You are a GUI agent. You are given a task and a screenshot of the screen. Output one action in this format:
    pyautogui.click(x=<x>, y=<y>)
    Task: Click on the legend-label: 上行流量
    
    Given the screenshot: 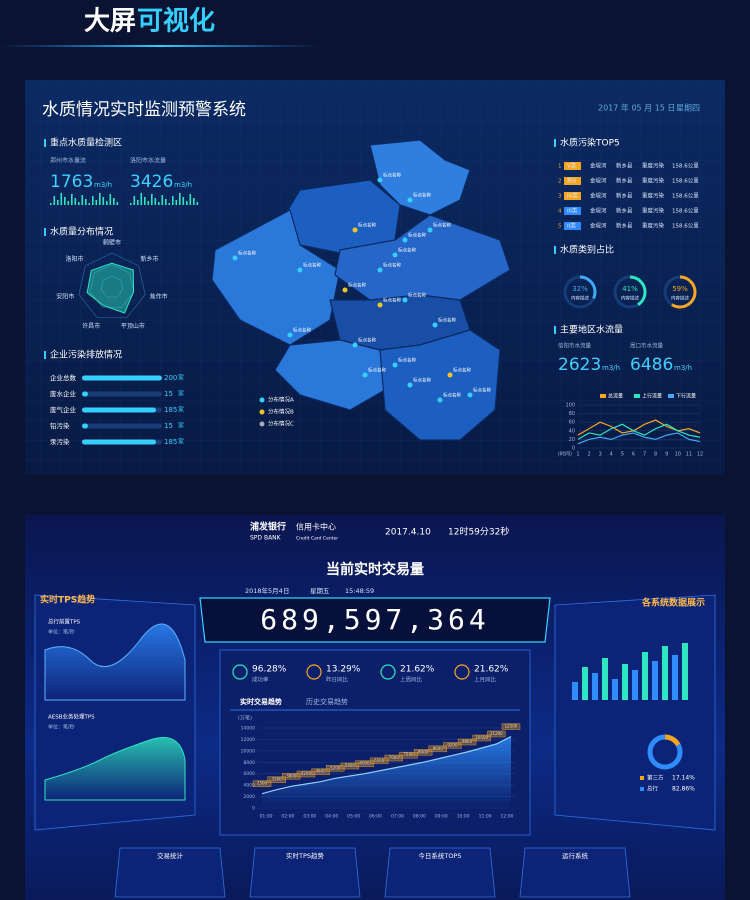 What is the action you would take?
    pyautogui.click(x=652, y=396)
    